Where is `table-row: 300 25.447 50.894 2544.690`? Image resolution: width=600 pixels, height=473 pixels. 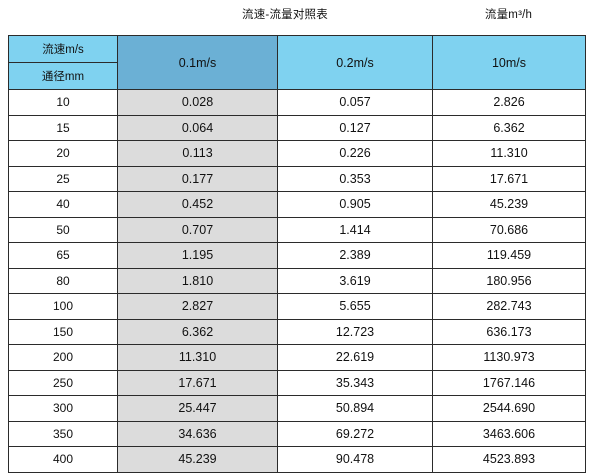
table-row: 300 25.447 50.894 2544.690 is located at coordinates (297, 408).